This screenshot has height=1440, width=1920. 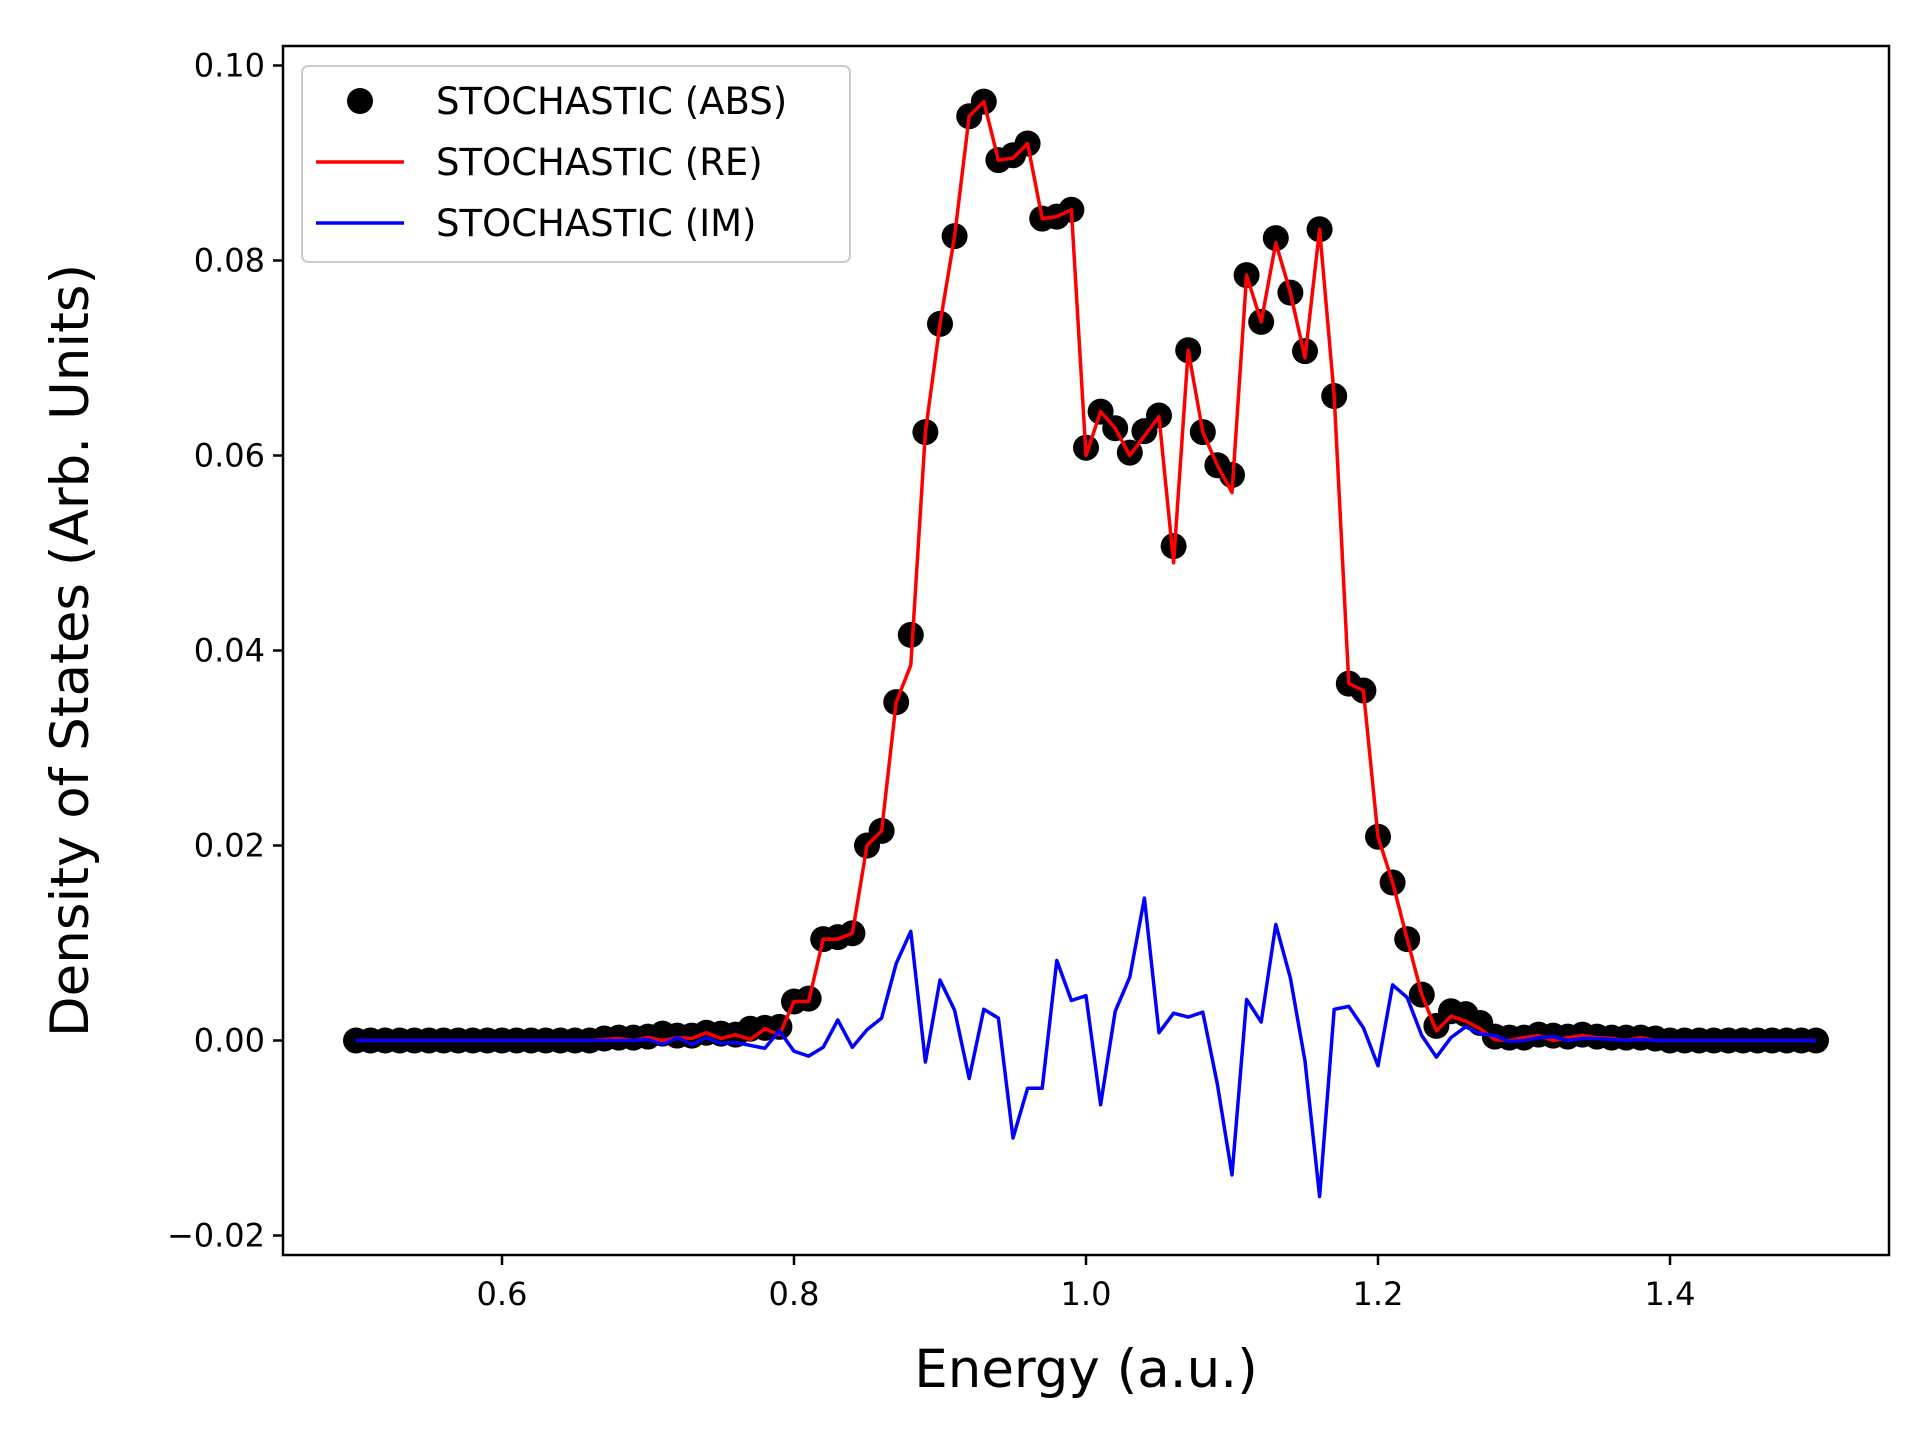 What do you see at coordinates (229, 456) in the screenshot?
I see `y-tick-label: 0.06` at bounding box center [229, 456].